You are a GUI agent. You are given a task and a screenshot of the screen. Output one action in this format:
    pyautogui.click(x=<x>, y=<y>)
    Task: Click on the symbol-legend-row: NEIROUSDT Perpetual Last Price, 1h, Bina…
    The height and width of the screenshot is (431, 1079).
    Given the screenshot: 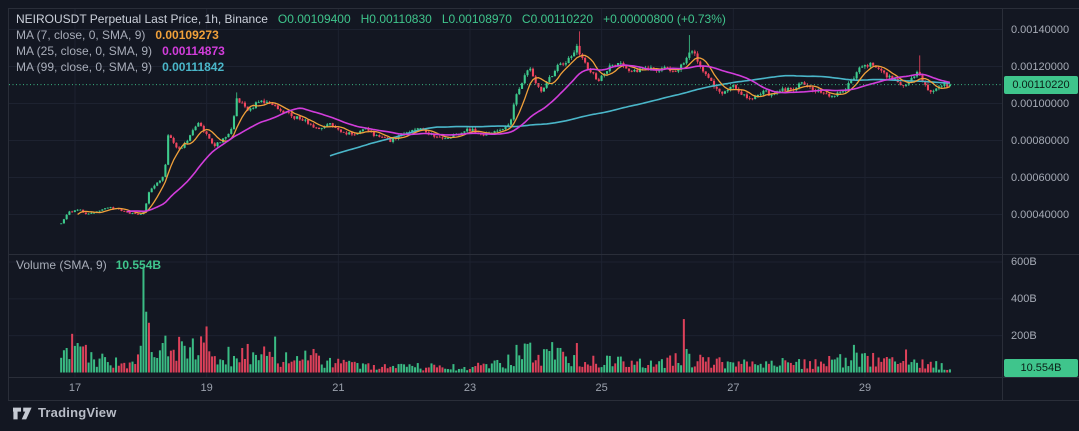 What is the action you would take?
    pyautogui.click(x=371, y=18)
    